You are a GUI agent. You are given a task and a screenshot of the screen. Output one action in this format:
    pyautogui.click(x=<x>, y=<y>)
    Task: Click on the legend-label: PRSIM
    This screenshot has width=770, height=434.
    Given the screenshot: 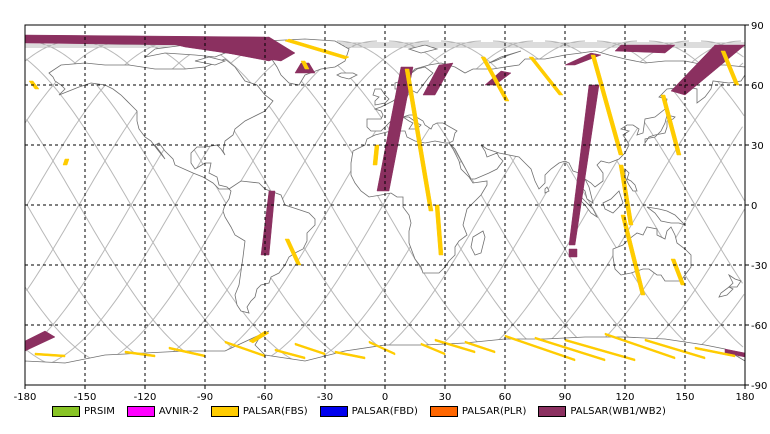 What is the action you would take?
    pyautogui.click(x=99, y=411)
    